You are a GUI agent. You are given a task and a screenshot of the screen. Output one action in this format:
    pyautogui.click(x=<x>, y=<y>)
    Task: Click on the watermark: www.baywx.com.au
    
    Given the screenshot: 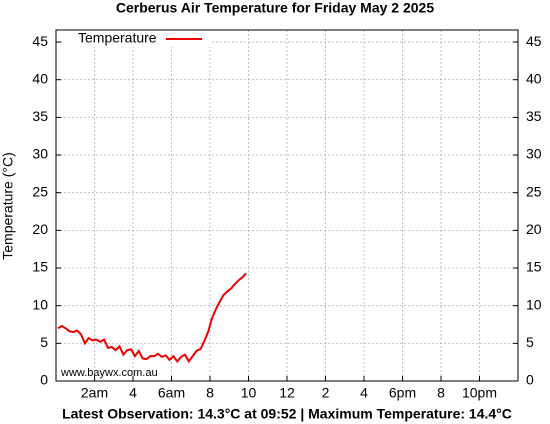 What is the action you would take?
    pyautogui.click(x=109, y=373)
    